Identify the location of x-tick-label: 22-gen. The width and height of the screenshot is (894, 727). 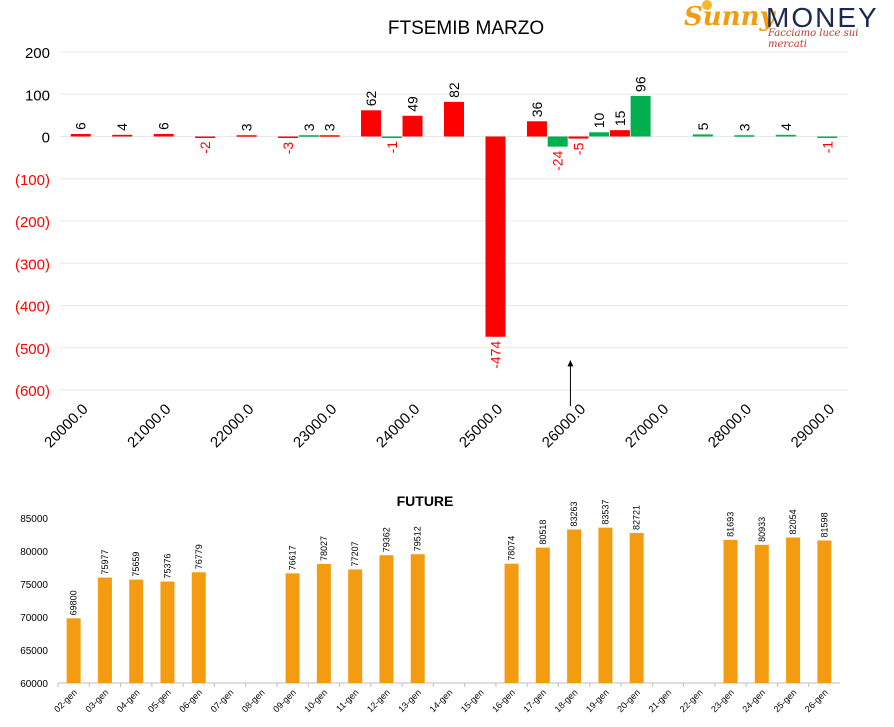
(691, 700).